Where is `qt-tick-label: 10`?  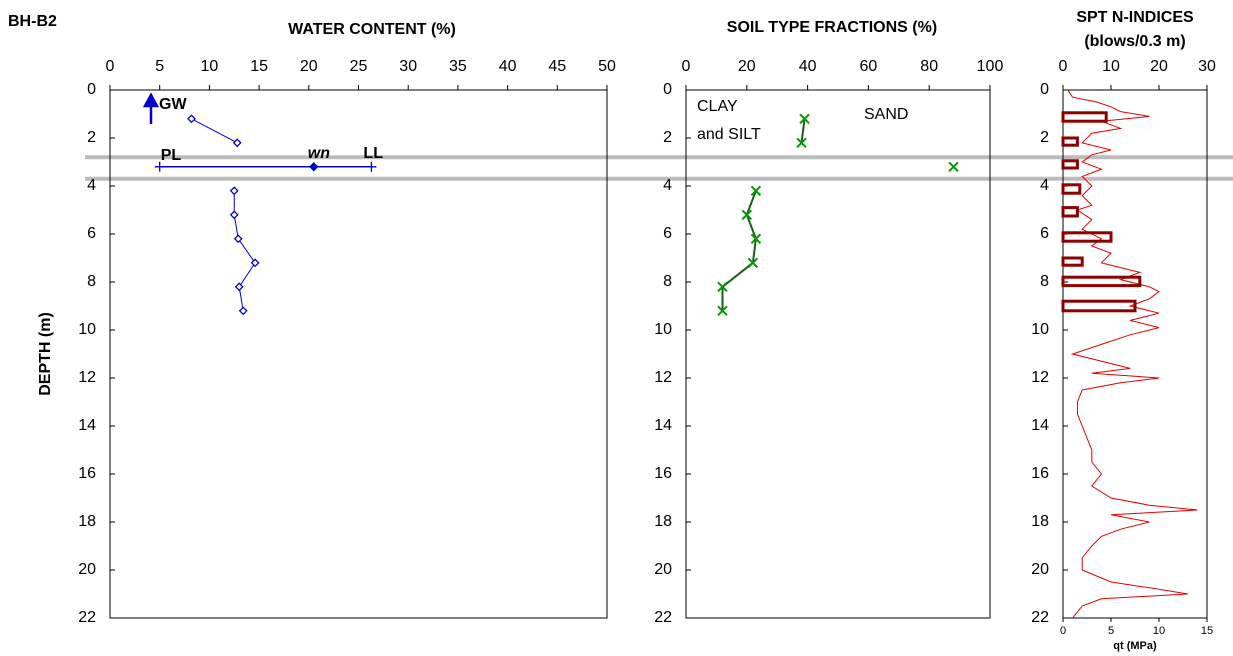
qt-tick-label: 10 is located at coordinates (1159, 631).